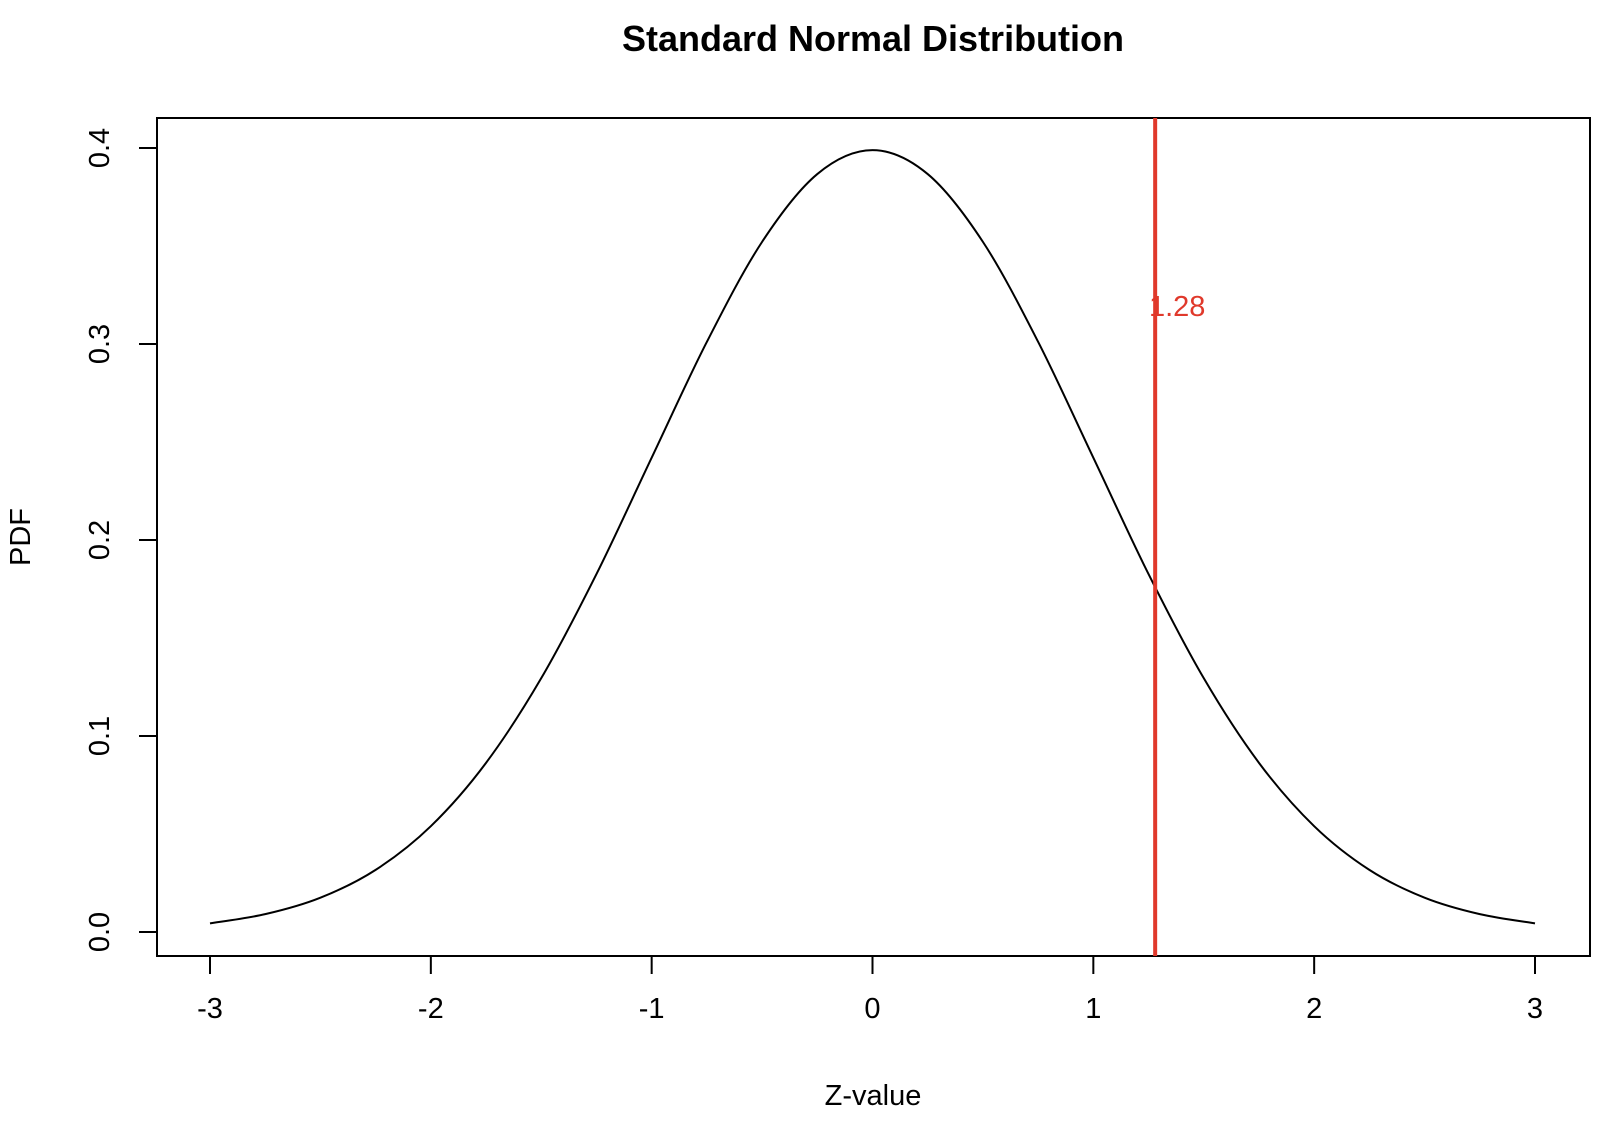  Describe the element at coordinates (1177, 307) in the screenshot. I see `reference-line-label: 1.28` at that location.